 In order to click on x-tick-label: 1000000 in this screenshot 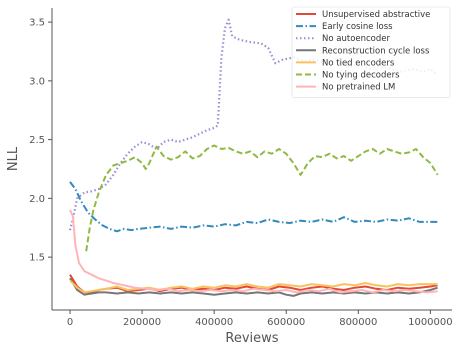, I will do `click(430, 322)`.